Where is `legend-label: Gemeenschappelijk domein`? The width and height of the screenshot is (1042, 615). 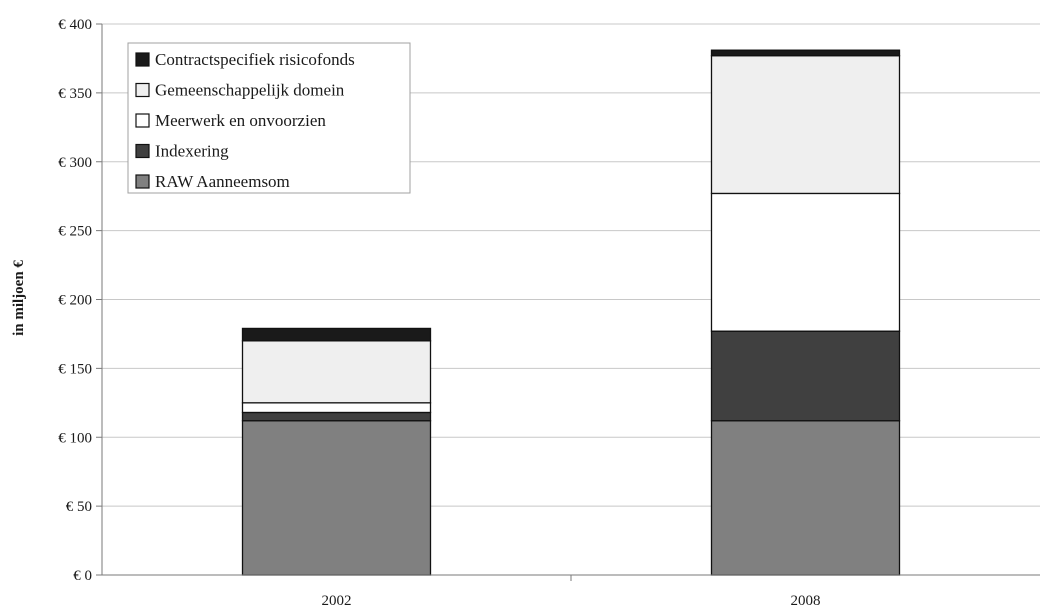
legend-label: Gemeenschappelijk domein is located at coordinates (250, 90).